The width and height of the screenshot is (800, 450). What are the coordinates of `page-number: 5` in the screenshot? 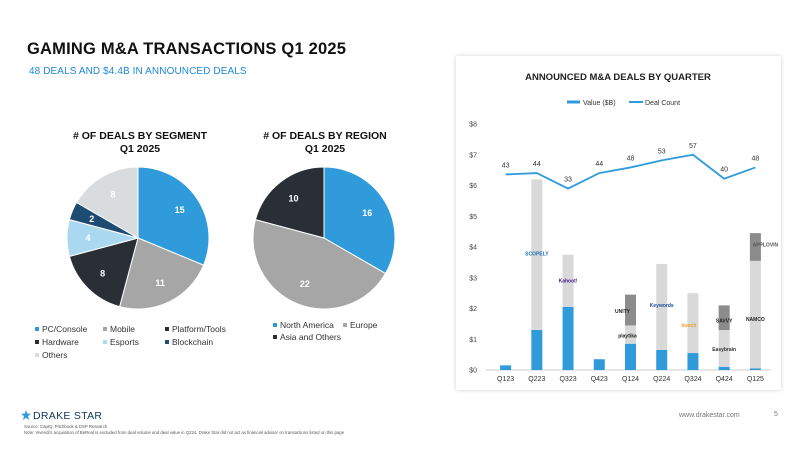 It's located at (776, 414).